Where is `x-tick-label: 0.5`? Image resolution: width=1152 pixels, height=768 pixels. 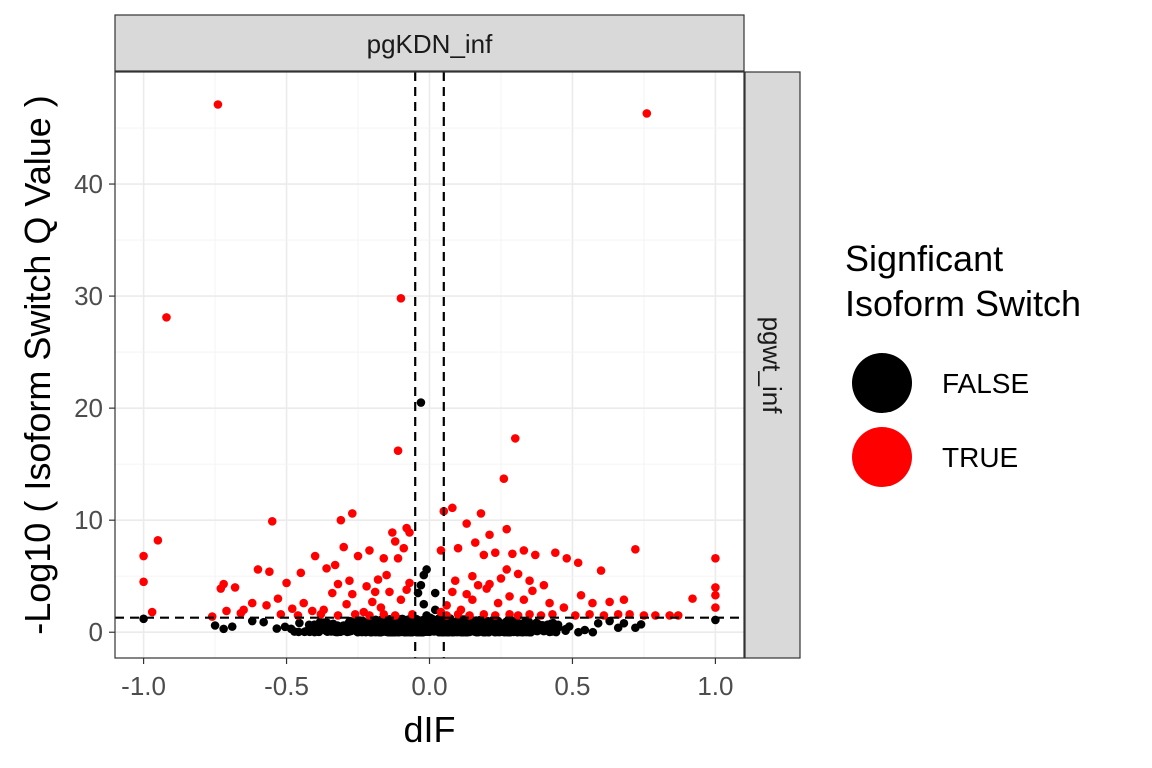 x-tick-label: 0.5 is located at coordinates (572, 686).